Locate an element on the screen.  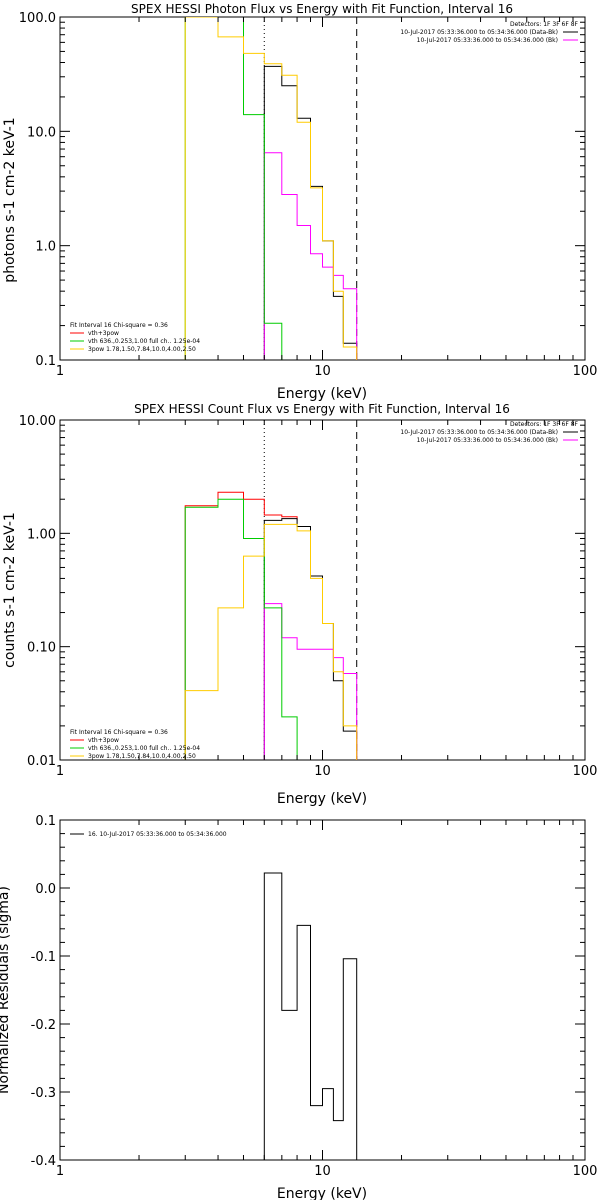
photon-flux-ytick-label: 100.0 is located at coordinates (37, 18).